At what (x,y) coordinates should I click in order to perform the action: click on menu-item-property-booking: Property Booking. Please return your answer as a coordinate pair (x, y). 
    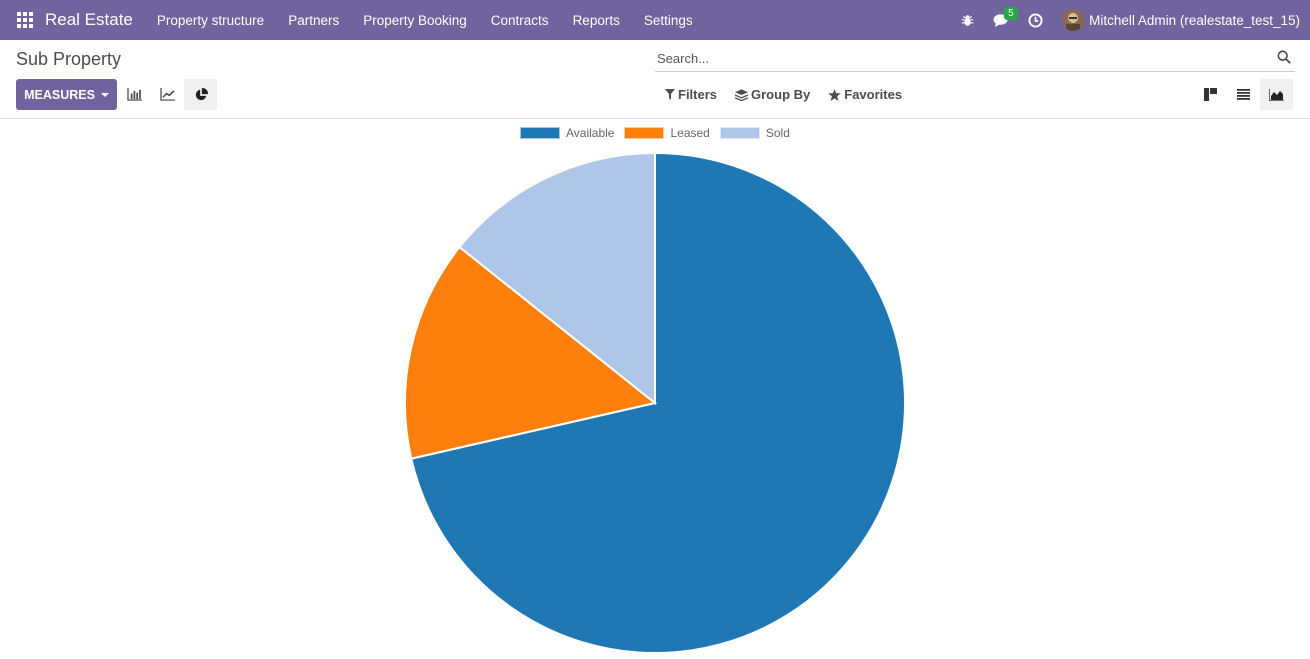
    Looking at the image, I should click on (415, 20).